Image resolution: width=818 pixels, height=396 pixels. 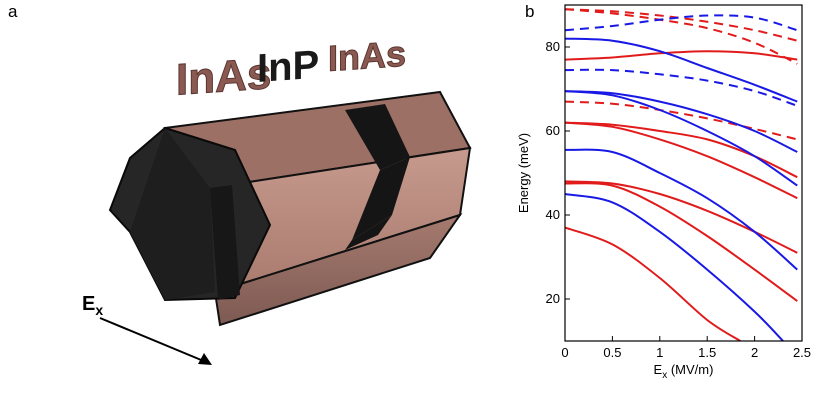 I want to click on y-tick-label: 60, so click(x=553, y=130).